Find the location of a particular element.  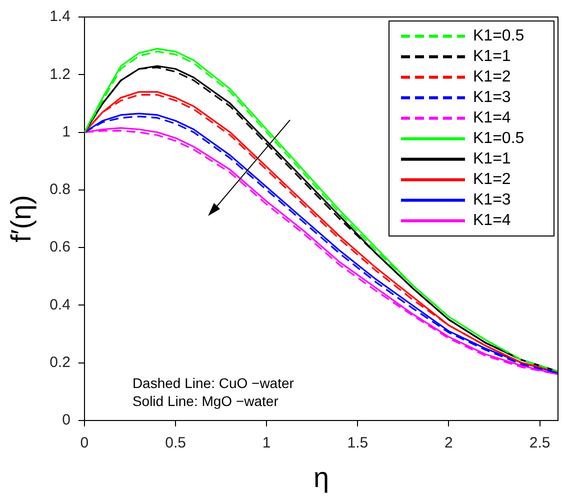

y-tick-label: 0.6 is located at coordinates (60, 247).